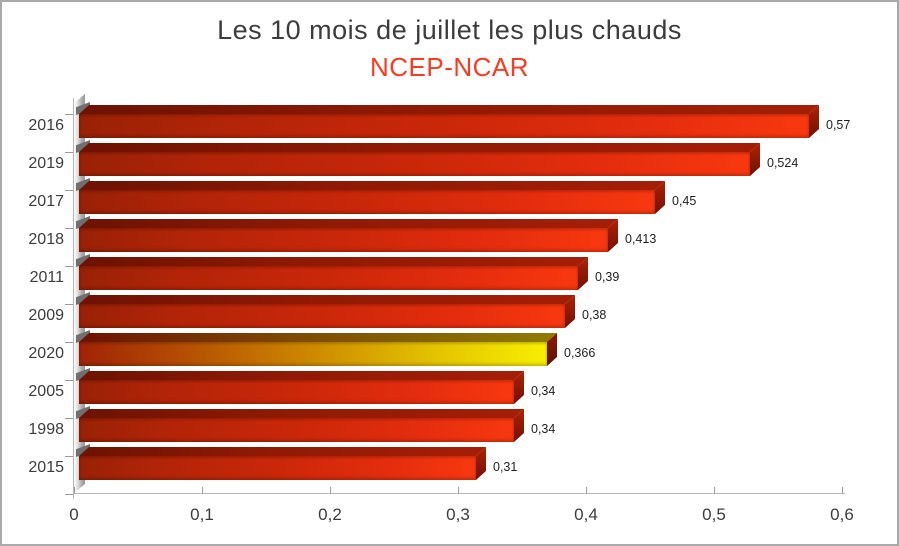 The width and height of the screenshot is (899, 546). What do you see at coordinates (586, 514) in the screenshot?
I see `x-tick-label: 0,4` at bounding box center [586, 514].